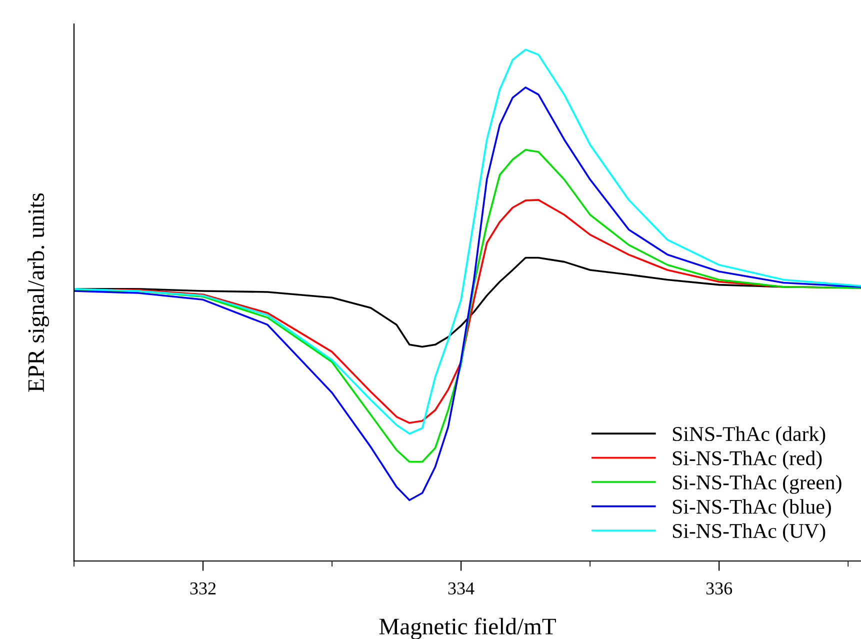 The image size is (861, 639). I want to click on legend-label: Si-NS-ThAc (blue), so click(751, 508).